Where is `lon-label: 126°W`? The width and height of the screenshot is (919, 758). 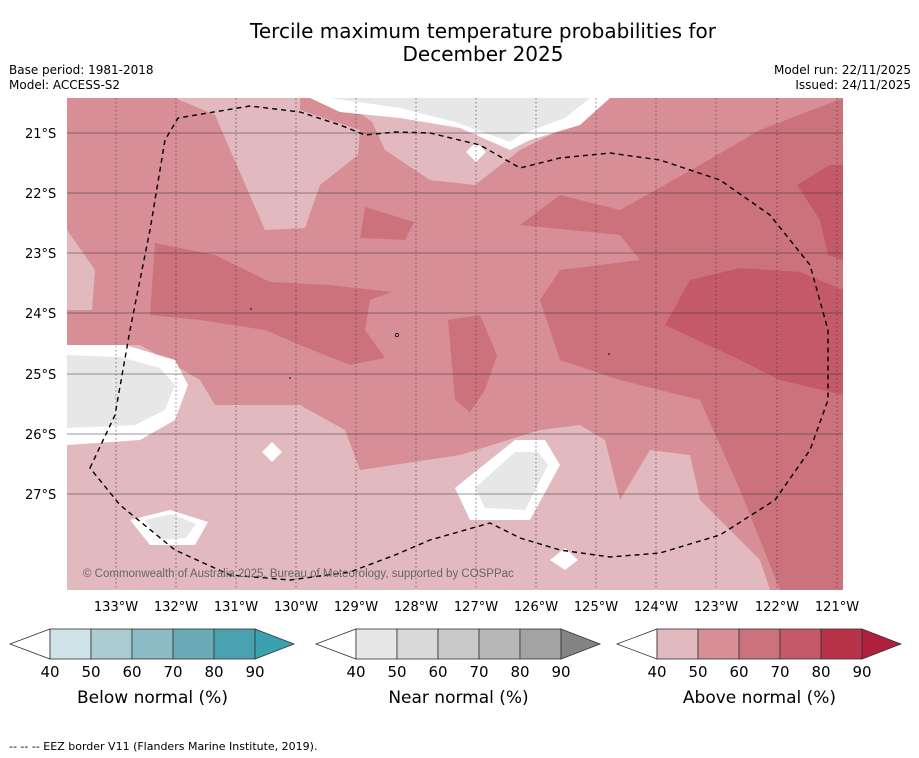
lon-label: 126°W is located at coordinates (536, 607).